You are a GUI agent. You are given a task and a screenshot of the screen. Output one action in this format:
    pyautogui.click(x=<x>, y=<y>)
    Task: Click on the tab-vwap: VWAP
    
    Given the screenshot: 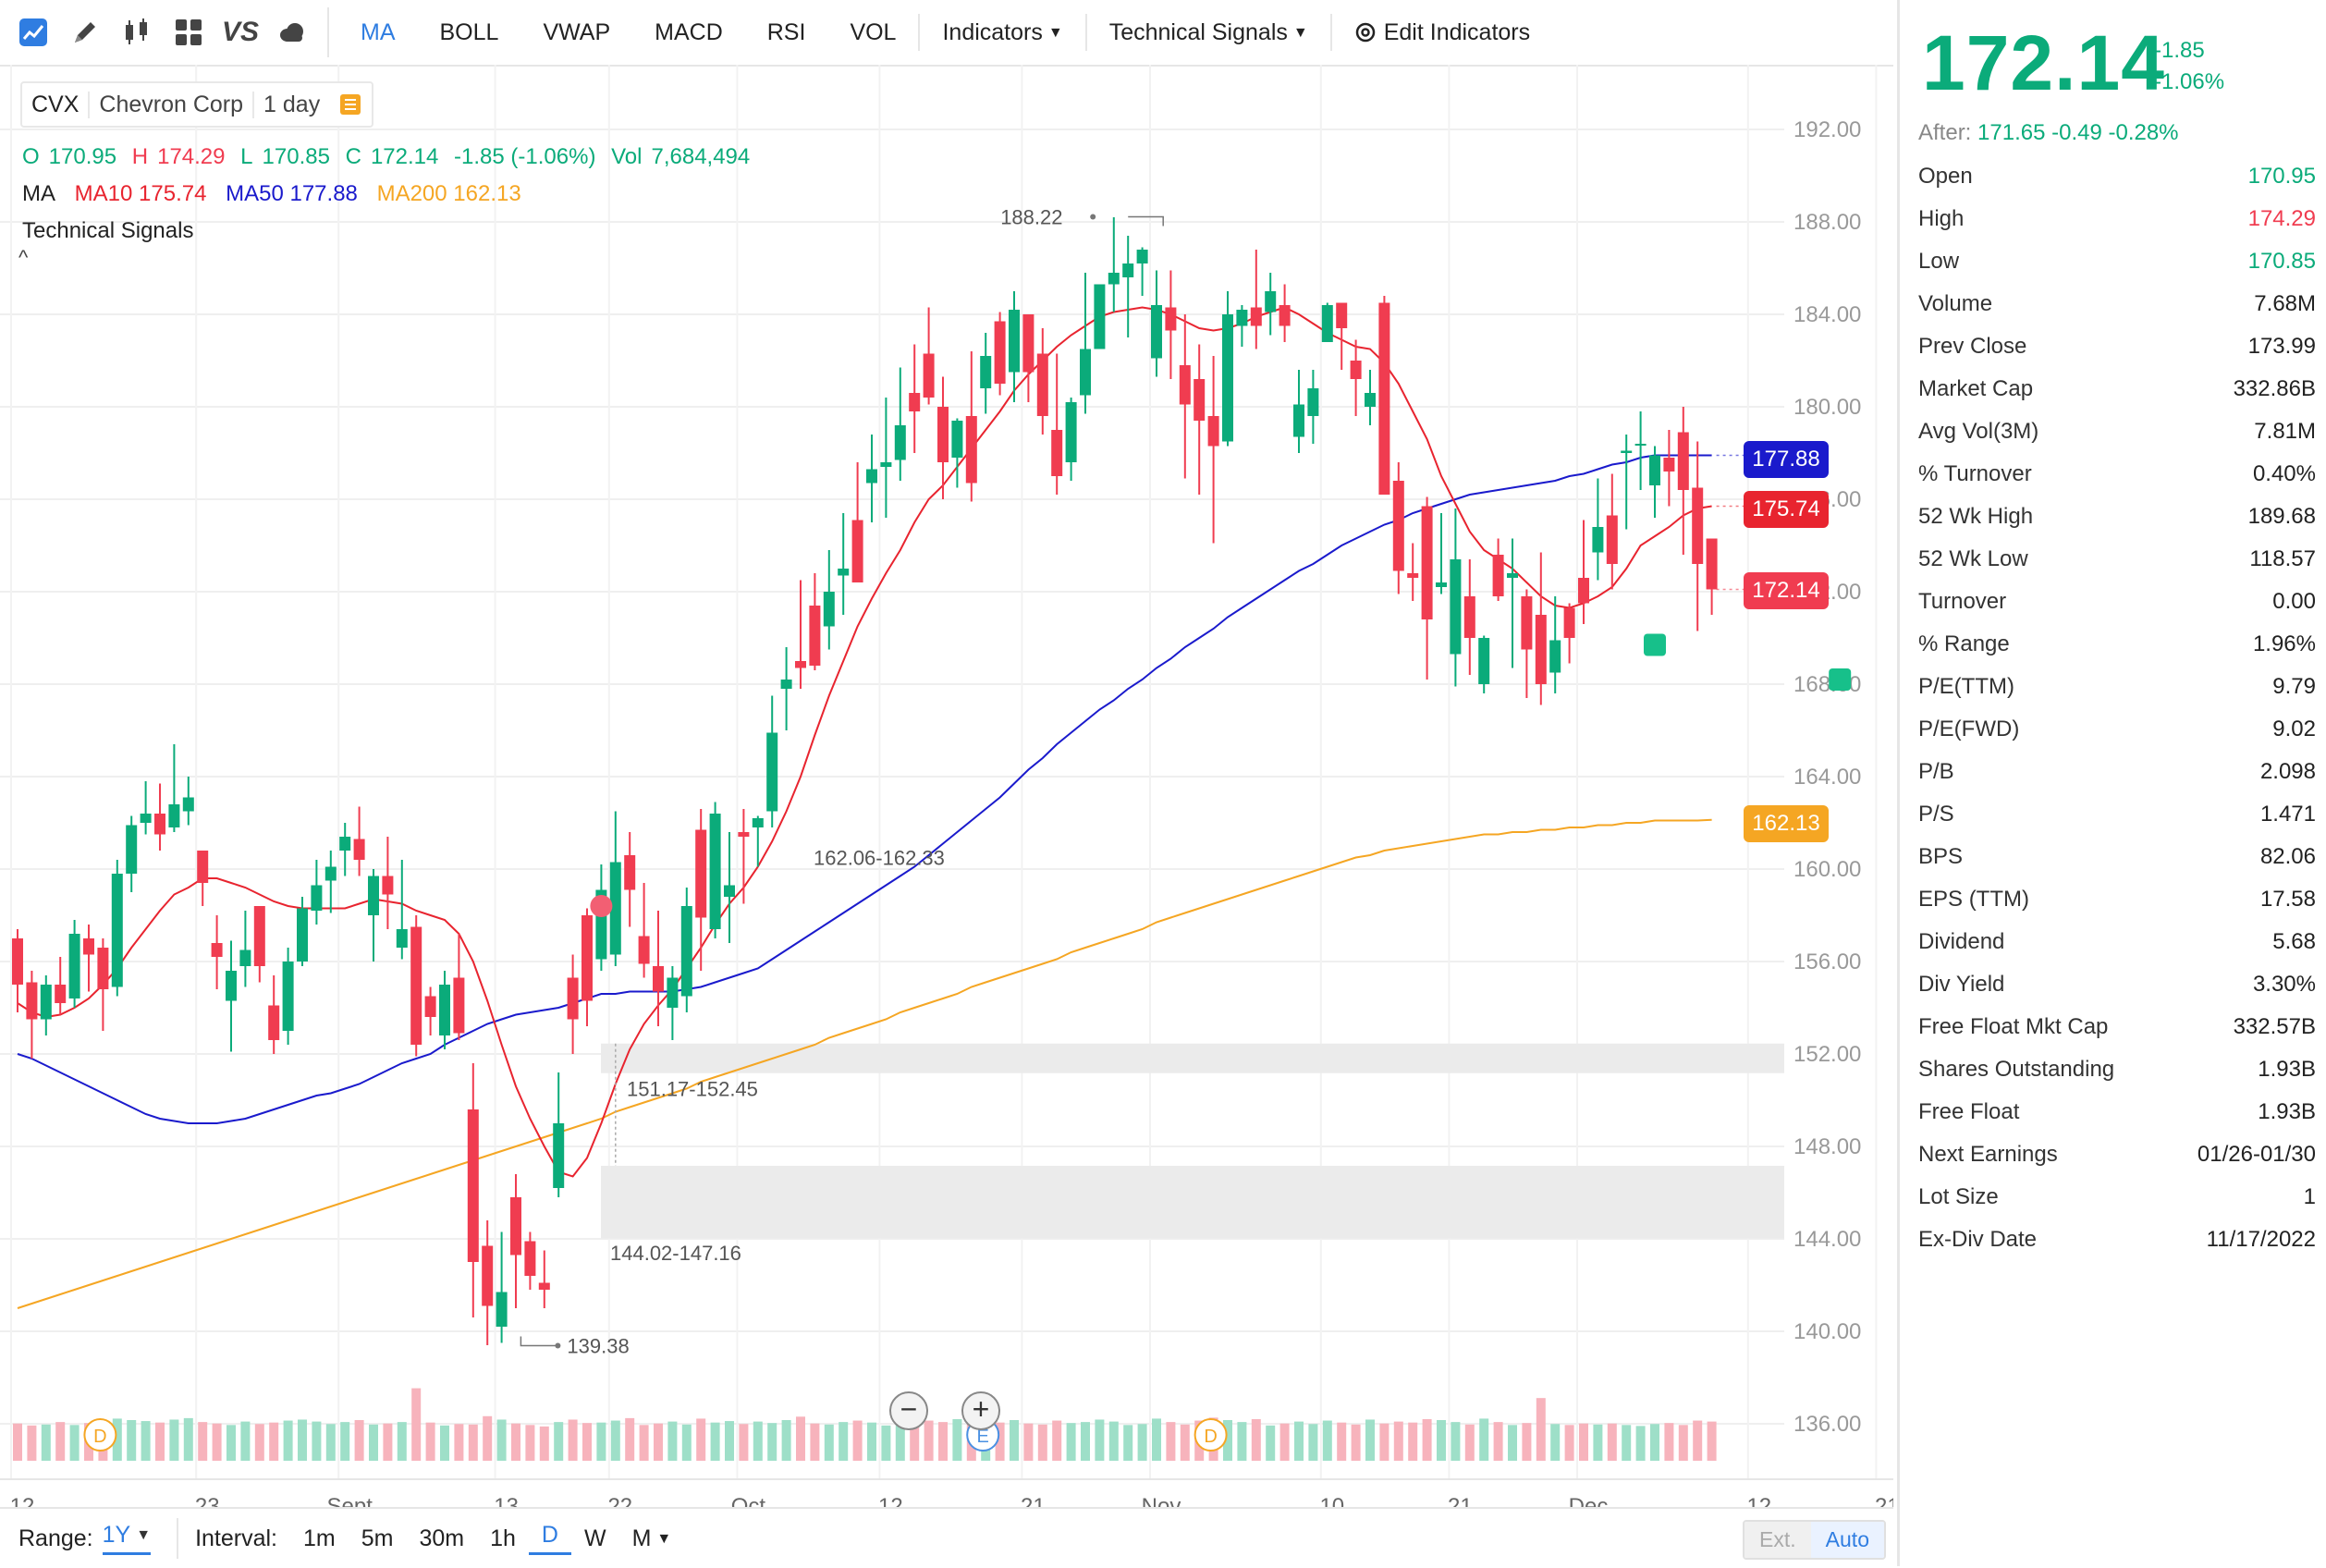 What is the action you would take?
    pyautogui.click(x=577, y=32)
    